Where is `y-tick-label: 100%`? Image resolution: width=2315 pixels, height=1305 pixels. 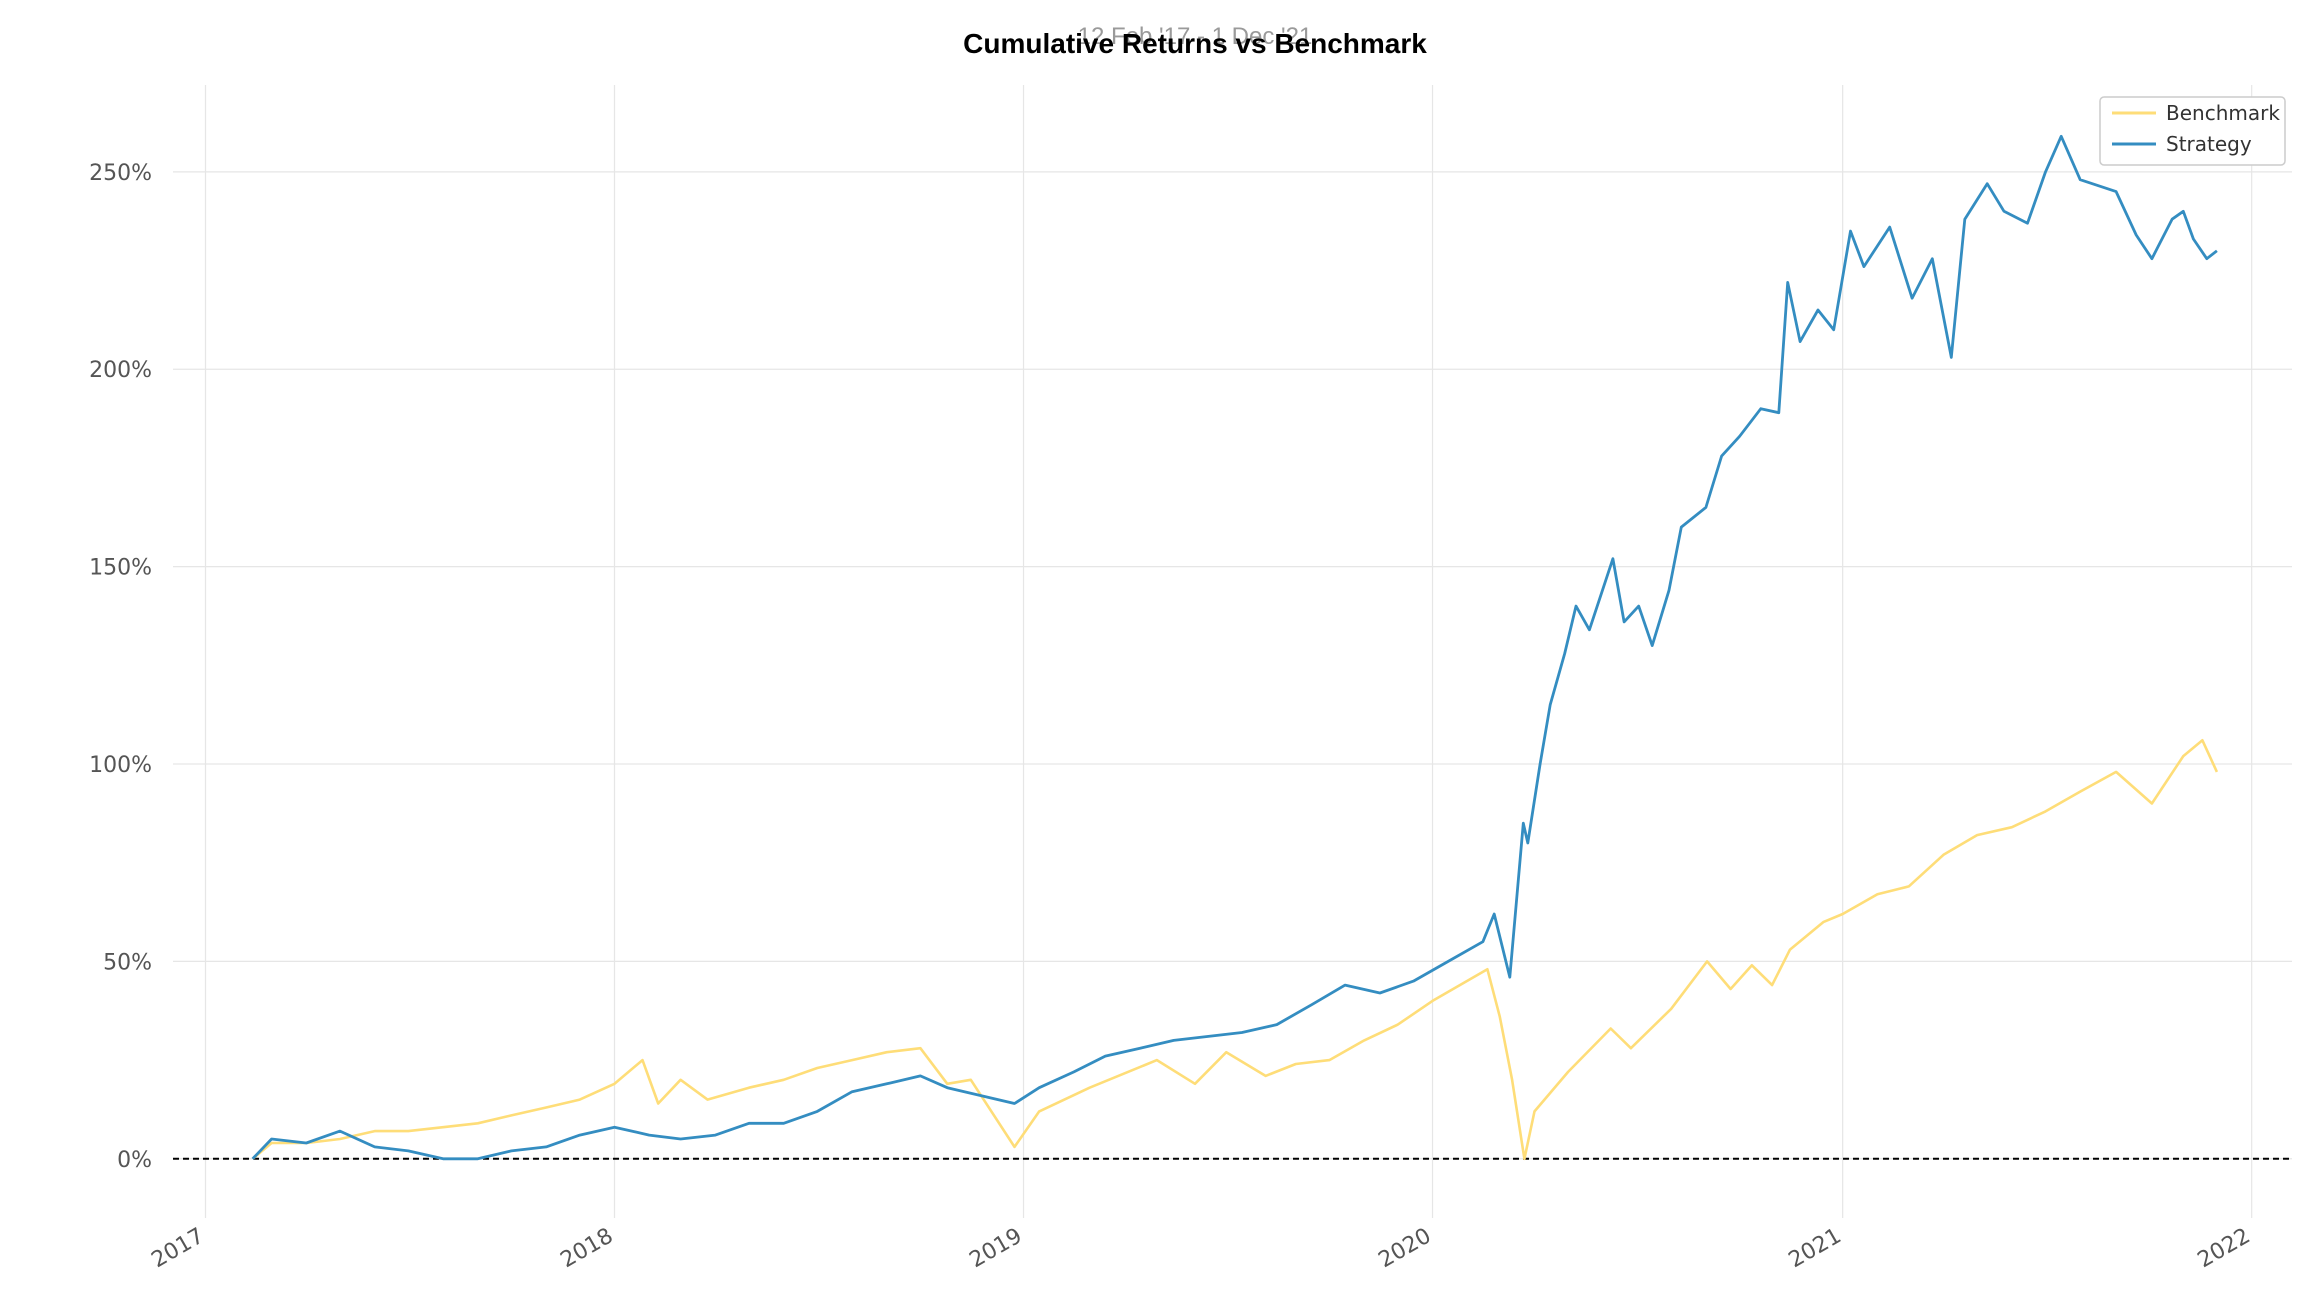
y-tick-label: 100% is located at coordinates (120, 765).